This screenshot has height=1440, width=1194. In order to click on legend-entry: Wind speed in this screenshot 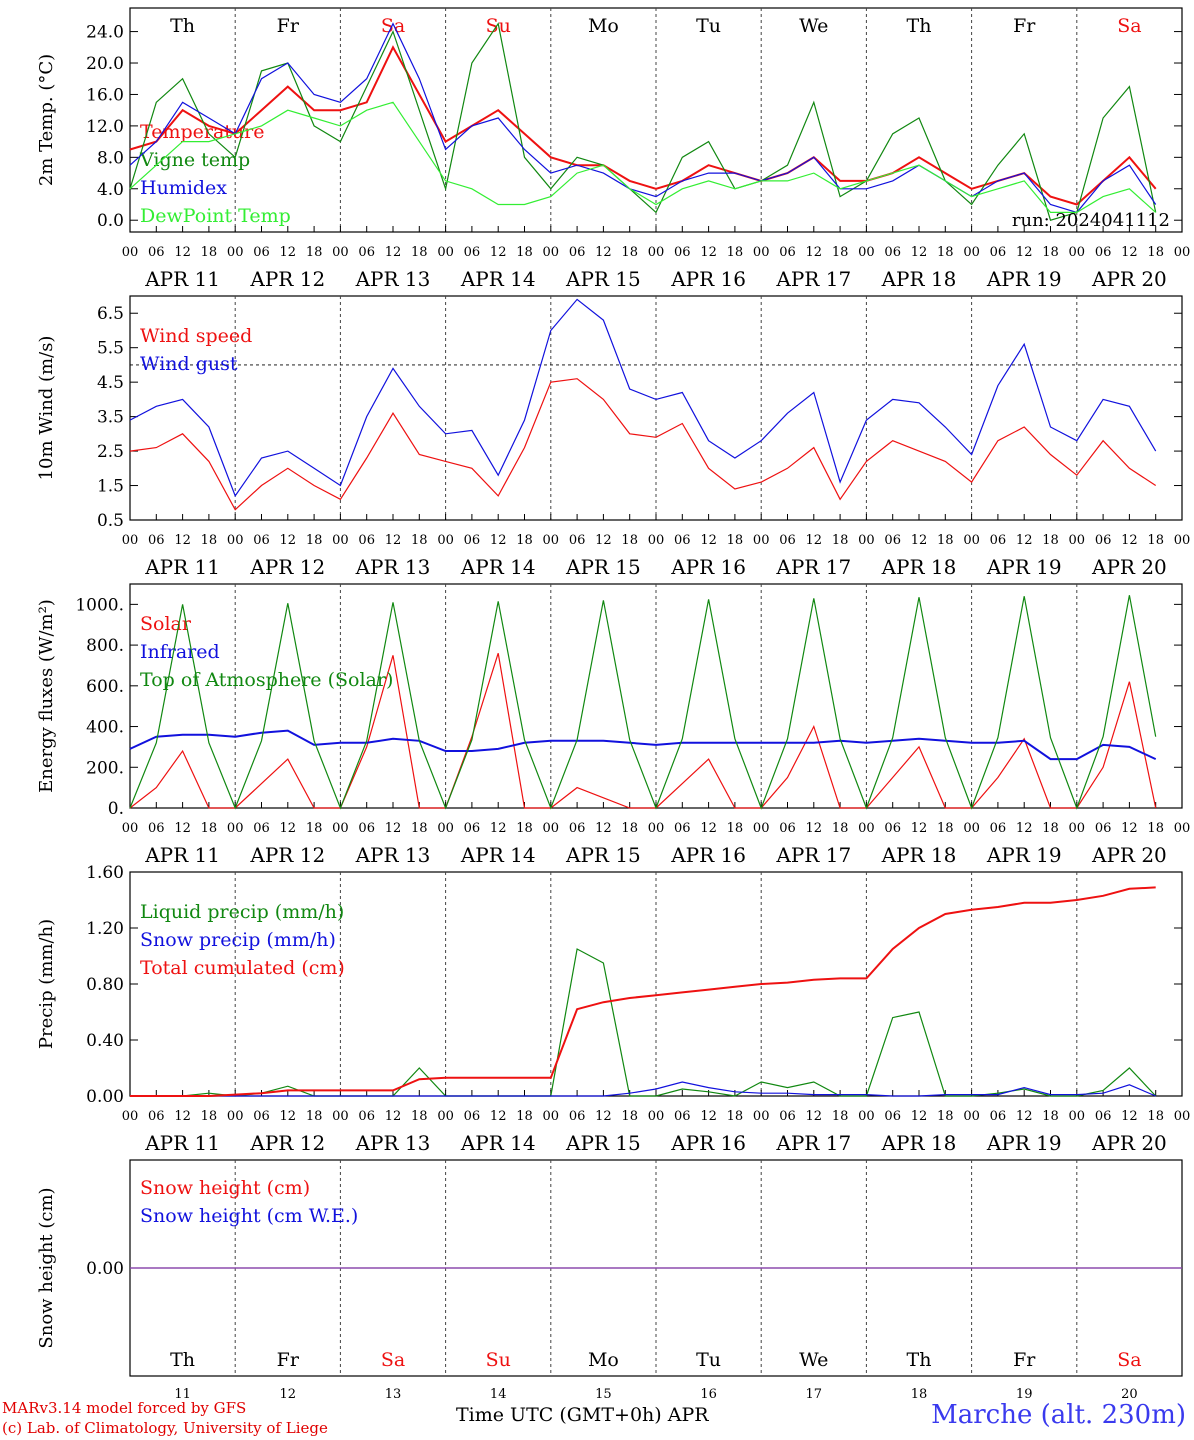, I will do `click(196, 336)`.